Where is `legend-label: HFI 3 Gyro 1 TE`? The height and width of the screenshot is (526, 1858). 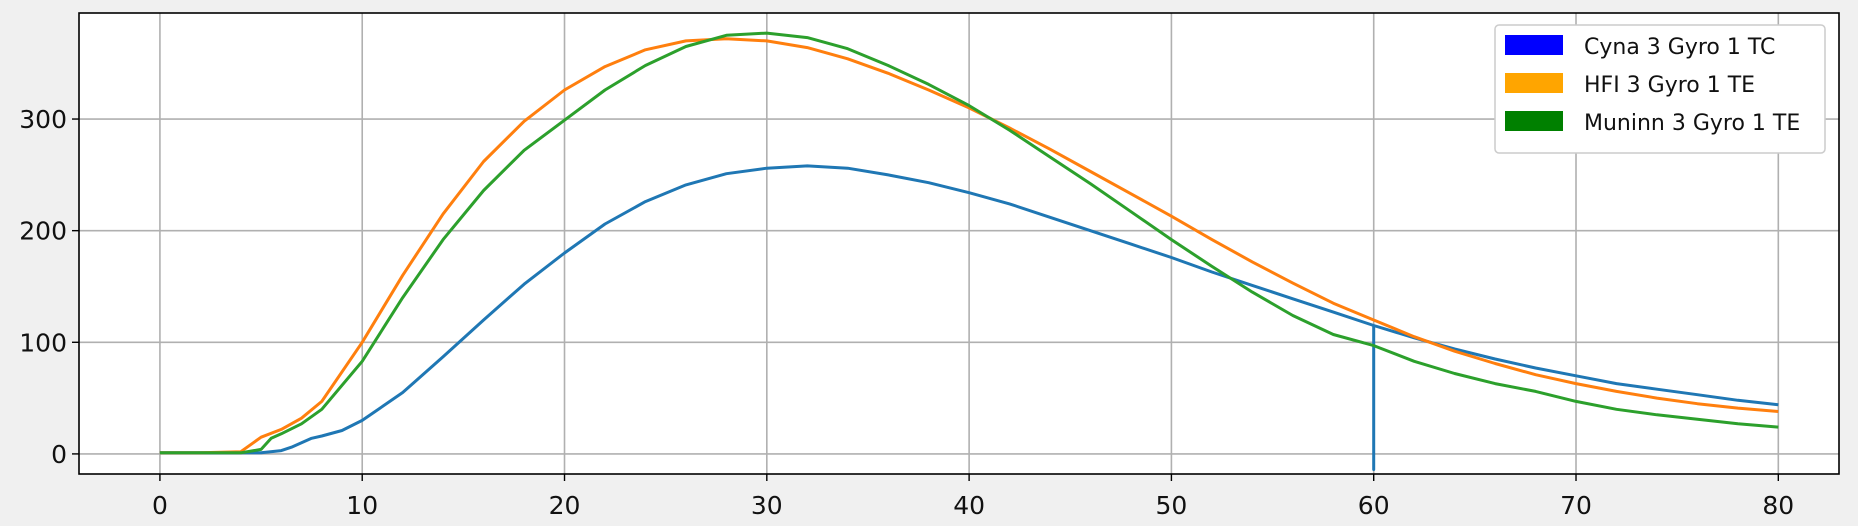
legend-label: HFI 3 Gyro 1 TE is located at coordinates (1669, 85).